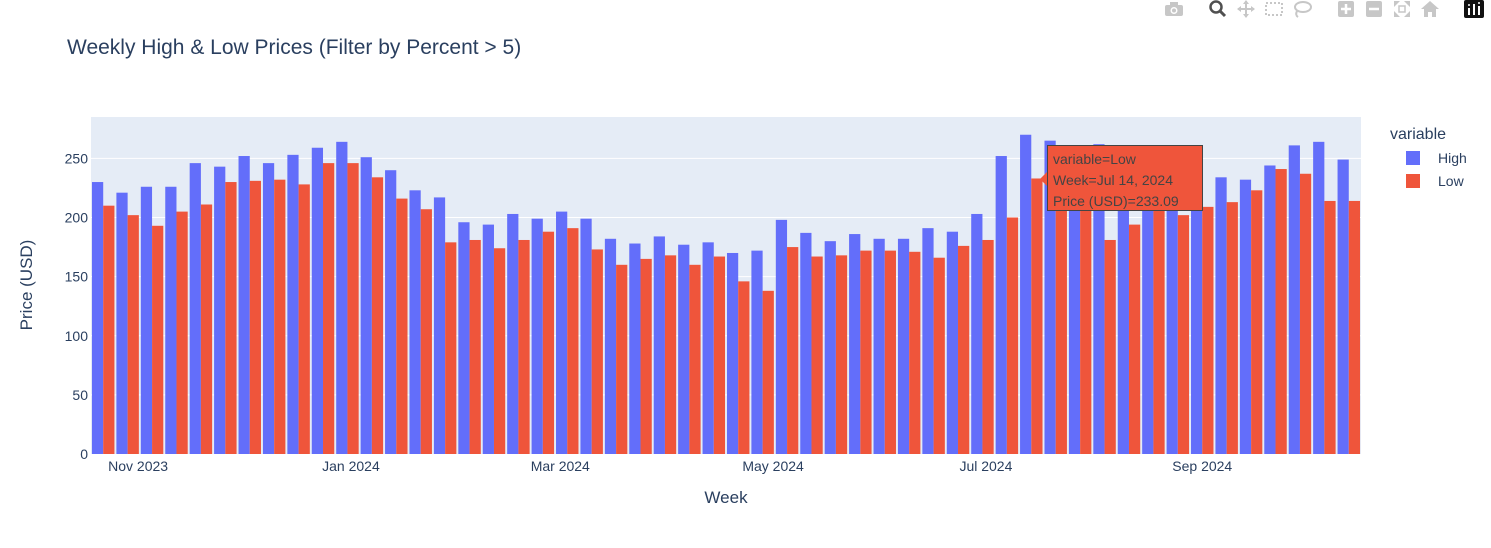 The height and width of the screenshot is (548, 1491). What do you see at coordinates (1435, 181) in the screenshot?
I see `legend-item-low: Low` at bounding box center [1435, 181].